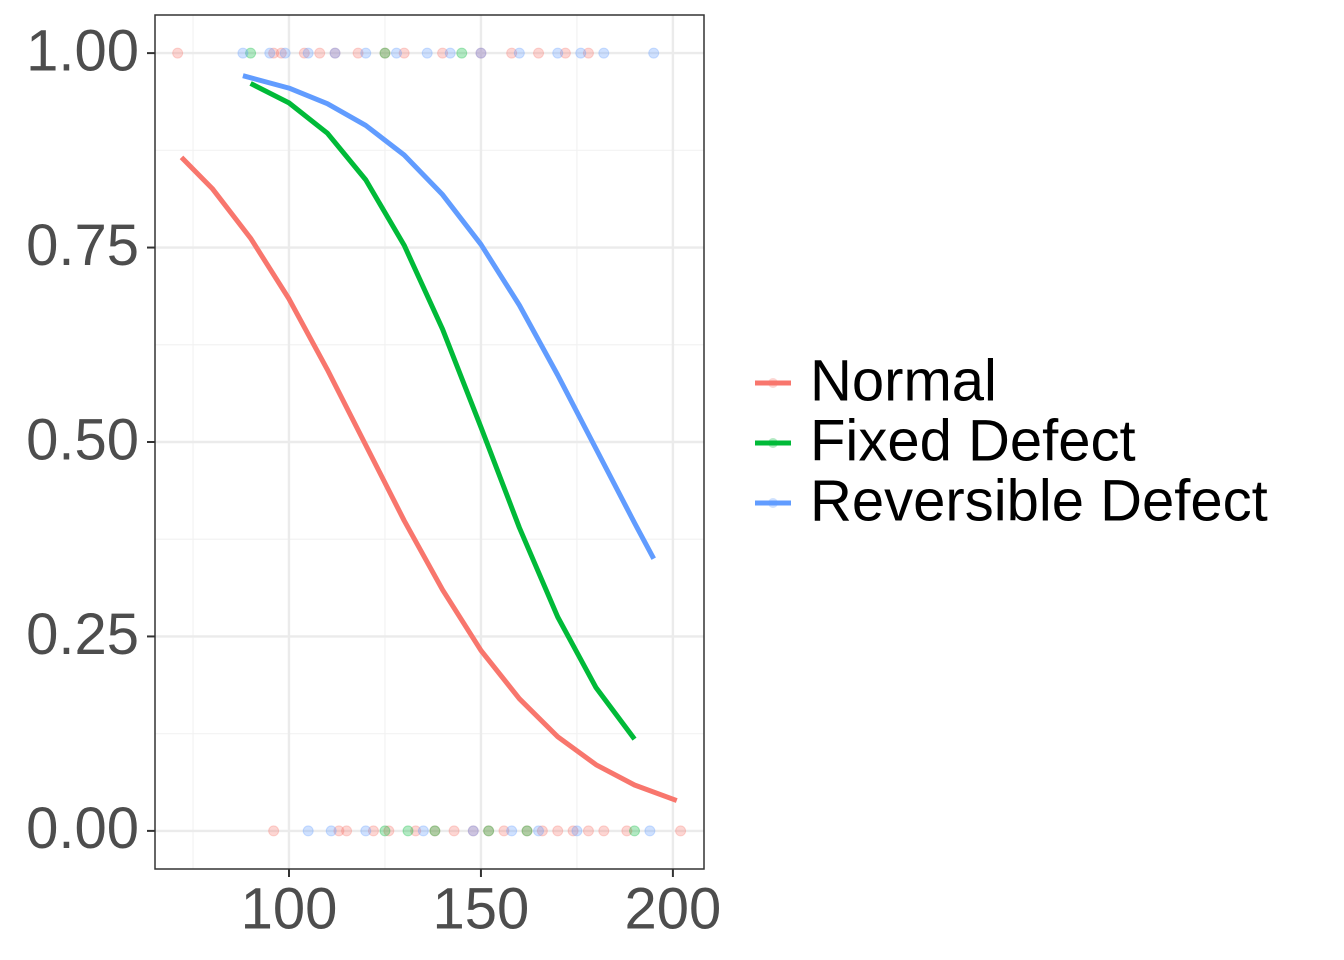  What do you see at coordinates (289, 908) in the screenshot?
I see `x-tick-label: 100` at bounding box center [289, 908].